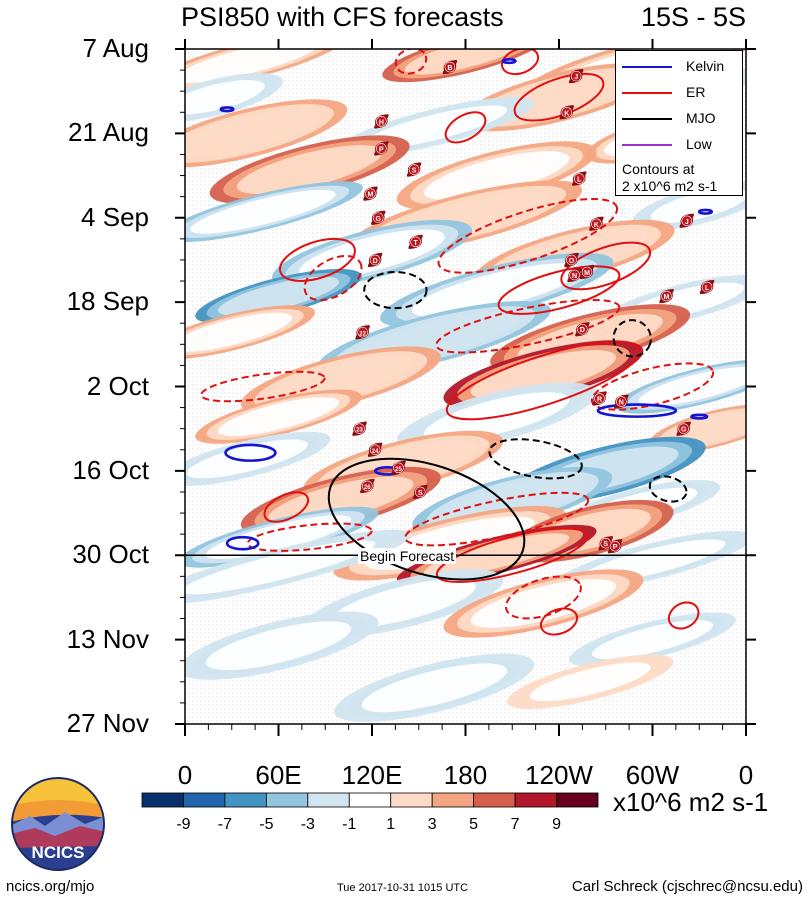 This screenshot has height=907, width=809. What do you see at coordinates (415, 242) in the screenshot?
I see `storm-marker: T` at bounding box center [415, 242].